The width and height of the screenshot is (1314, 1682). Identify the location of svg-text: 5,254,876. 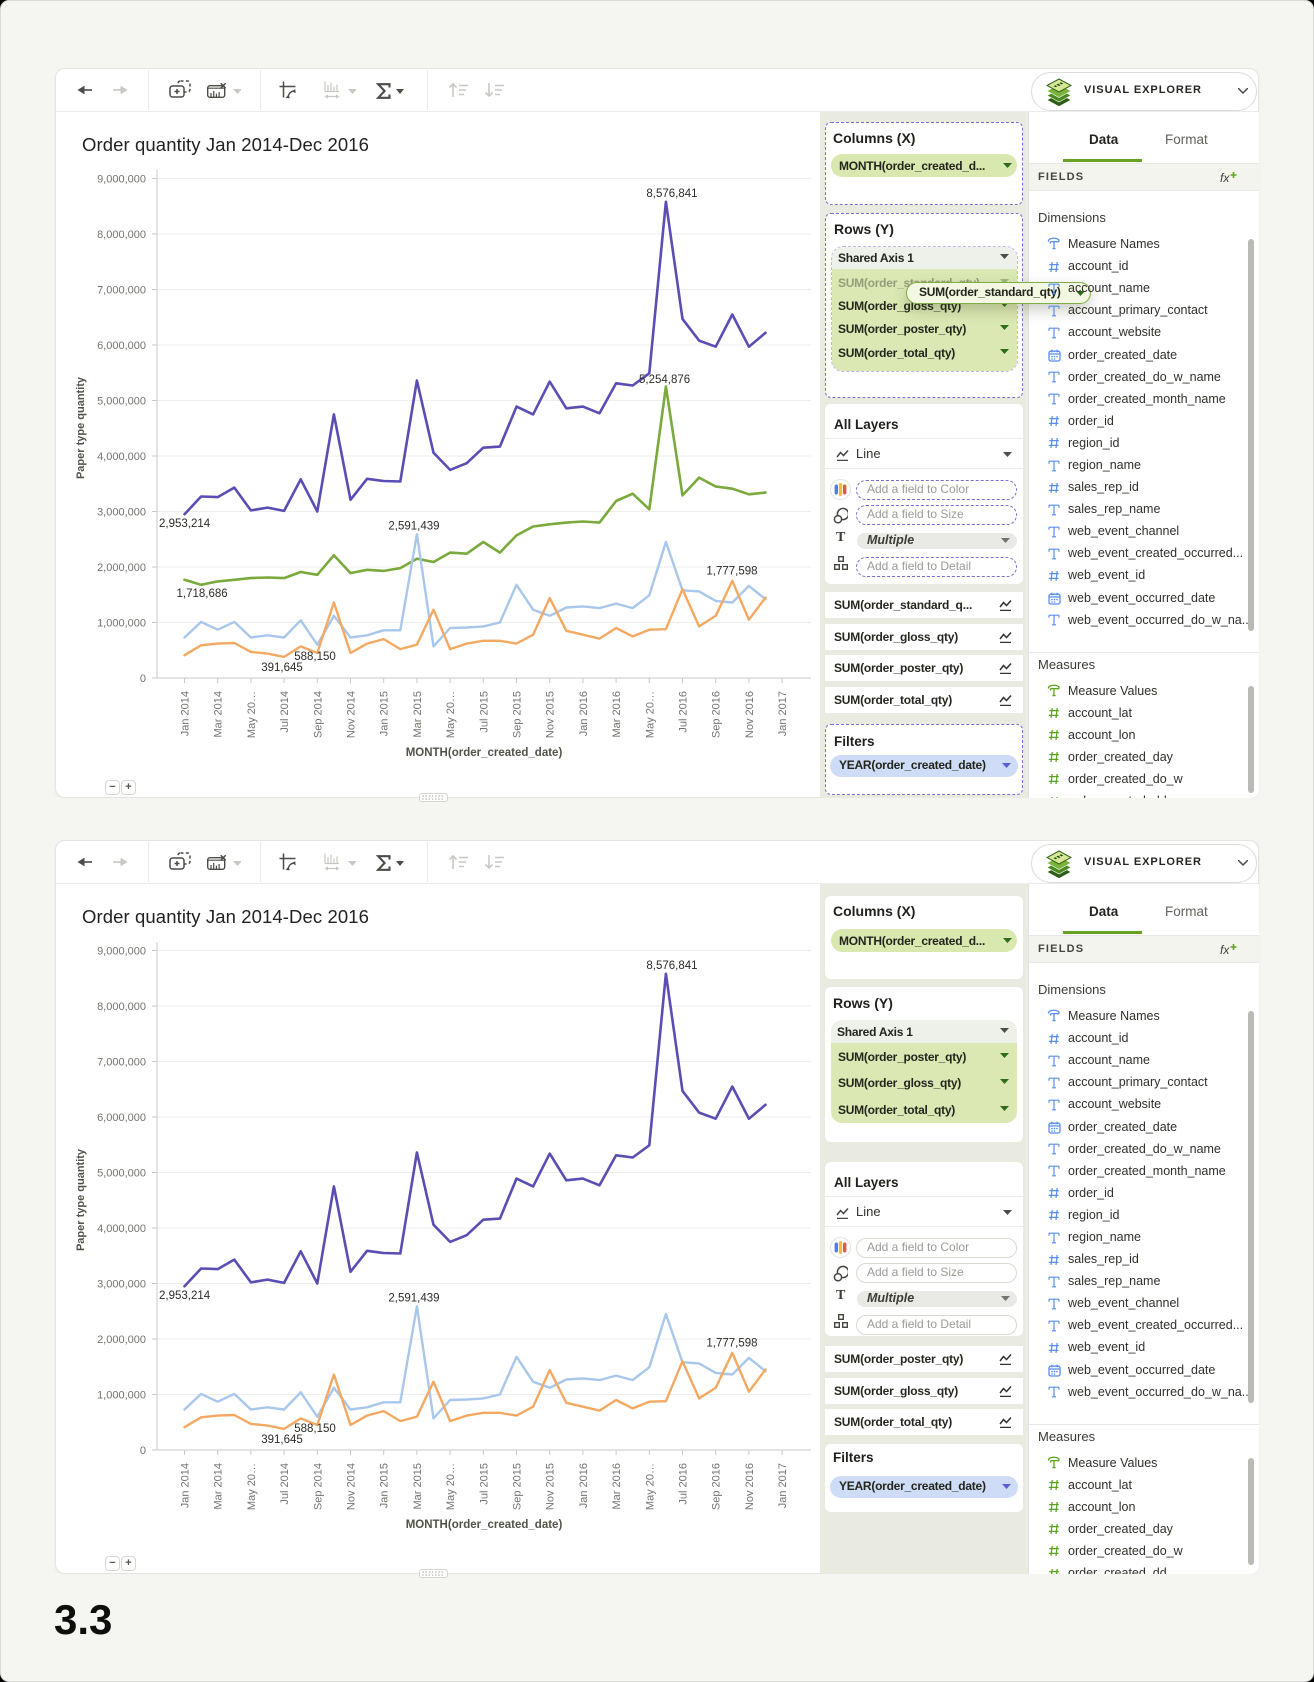
(664, 380).